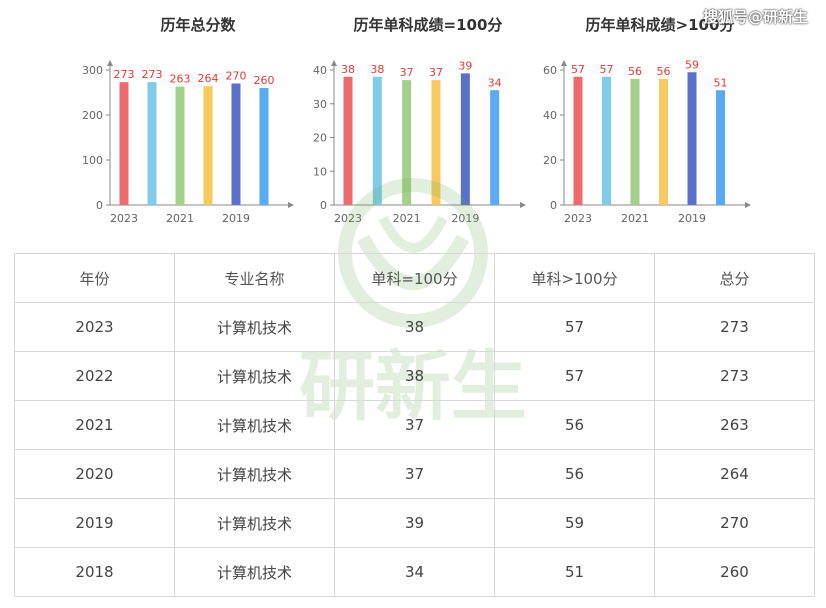 The height and width of the screenshot is (608, 826). Describe the element at coordinates (92, 160) in the screenshot. I see `y-tick-label: 100` at that location.